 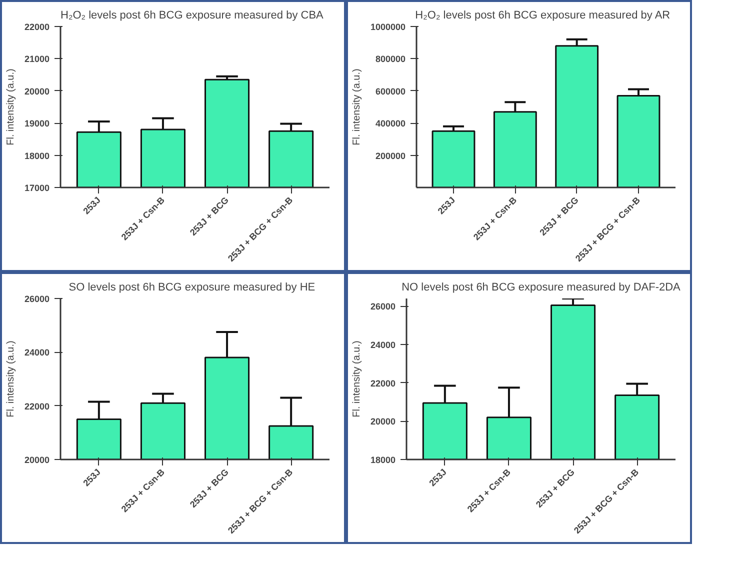 I want to click on y-tick-label: 800000, so click(x=390, y=59).